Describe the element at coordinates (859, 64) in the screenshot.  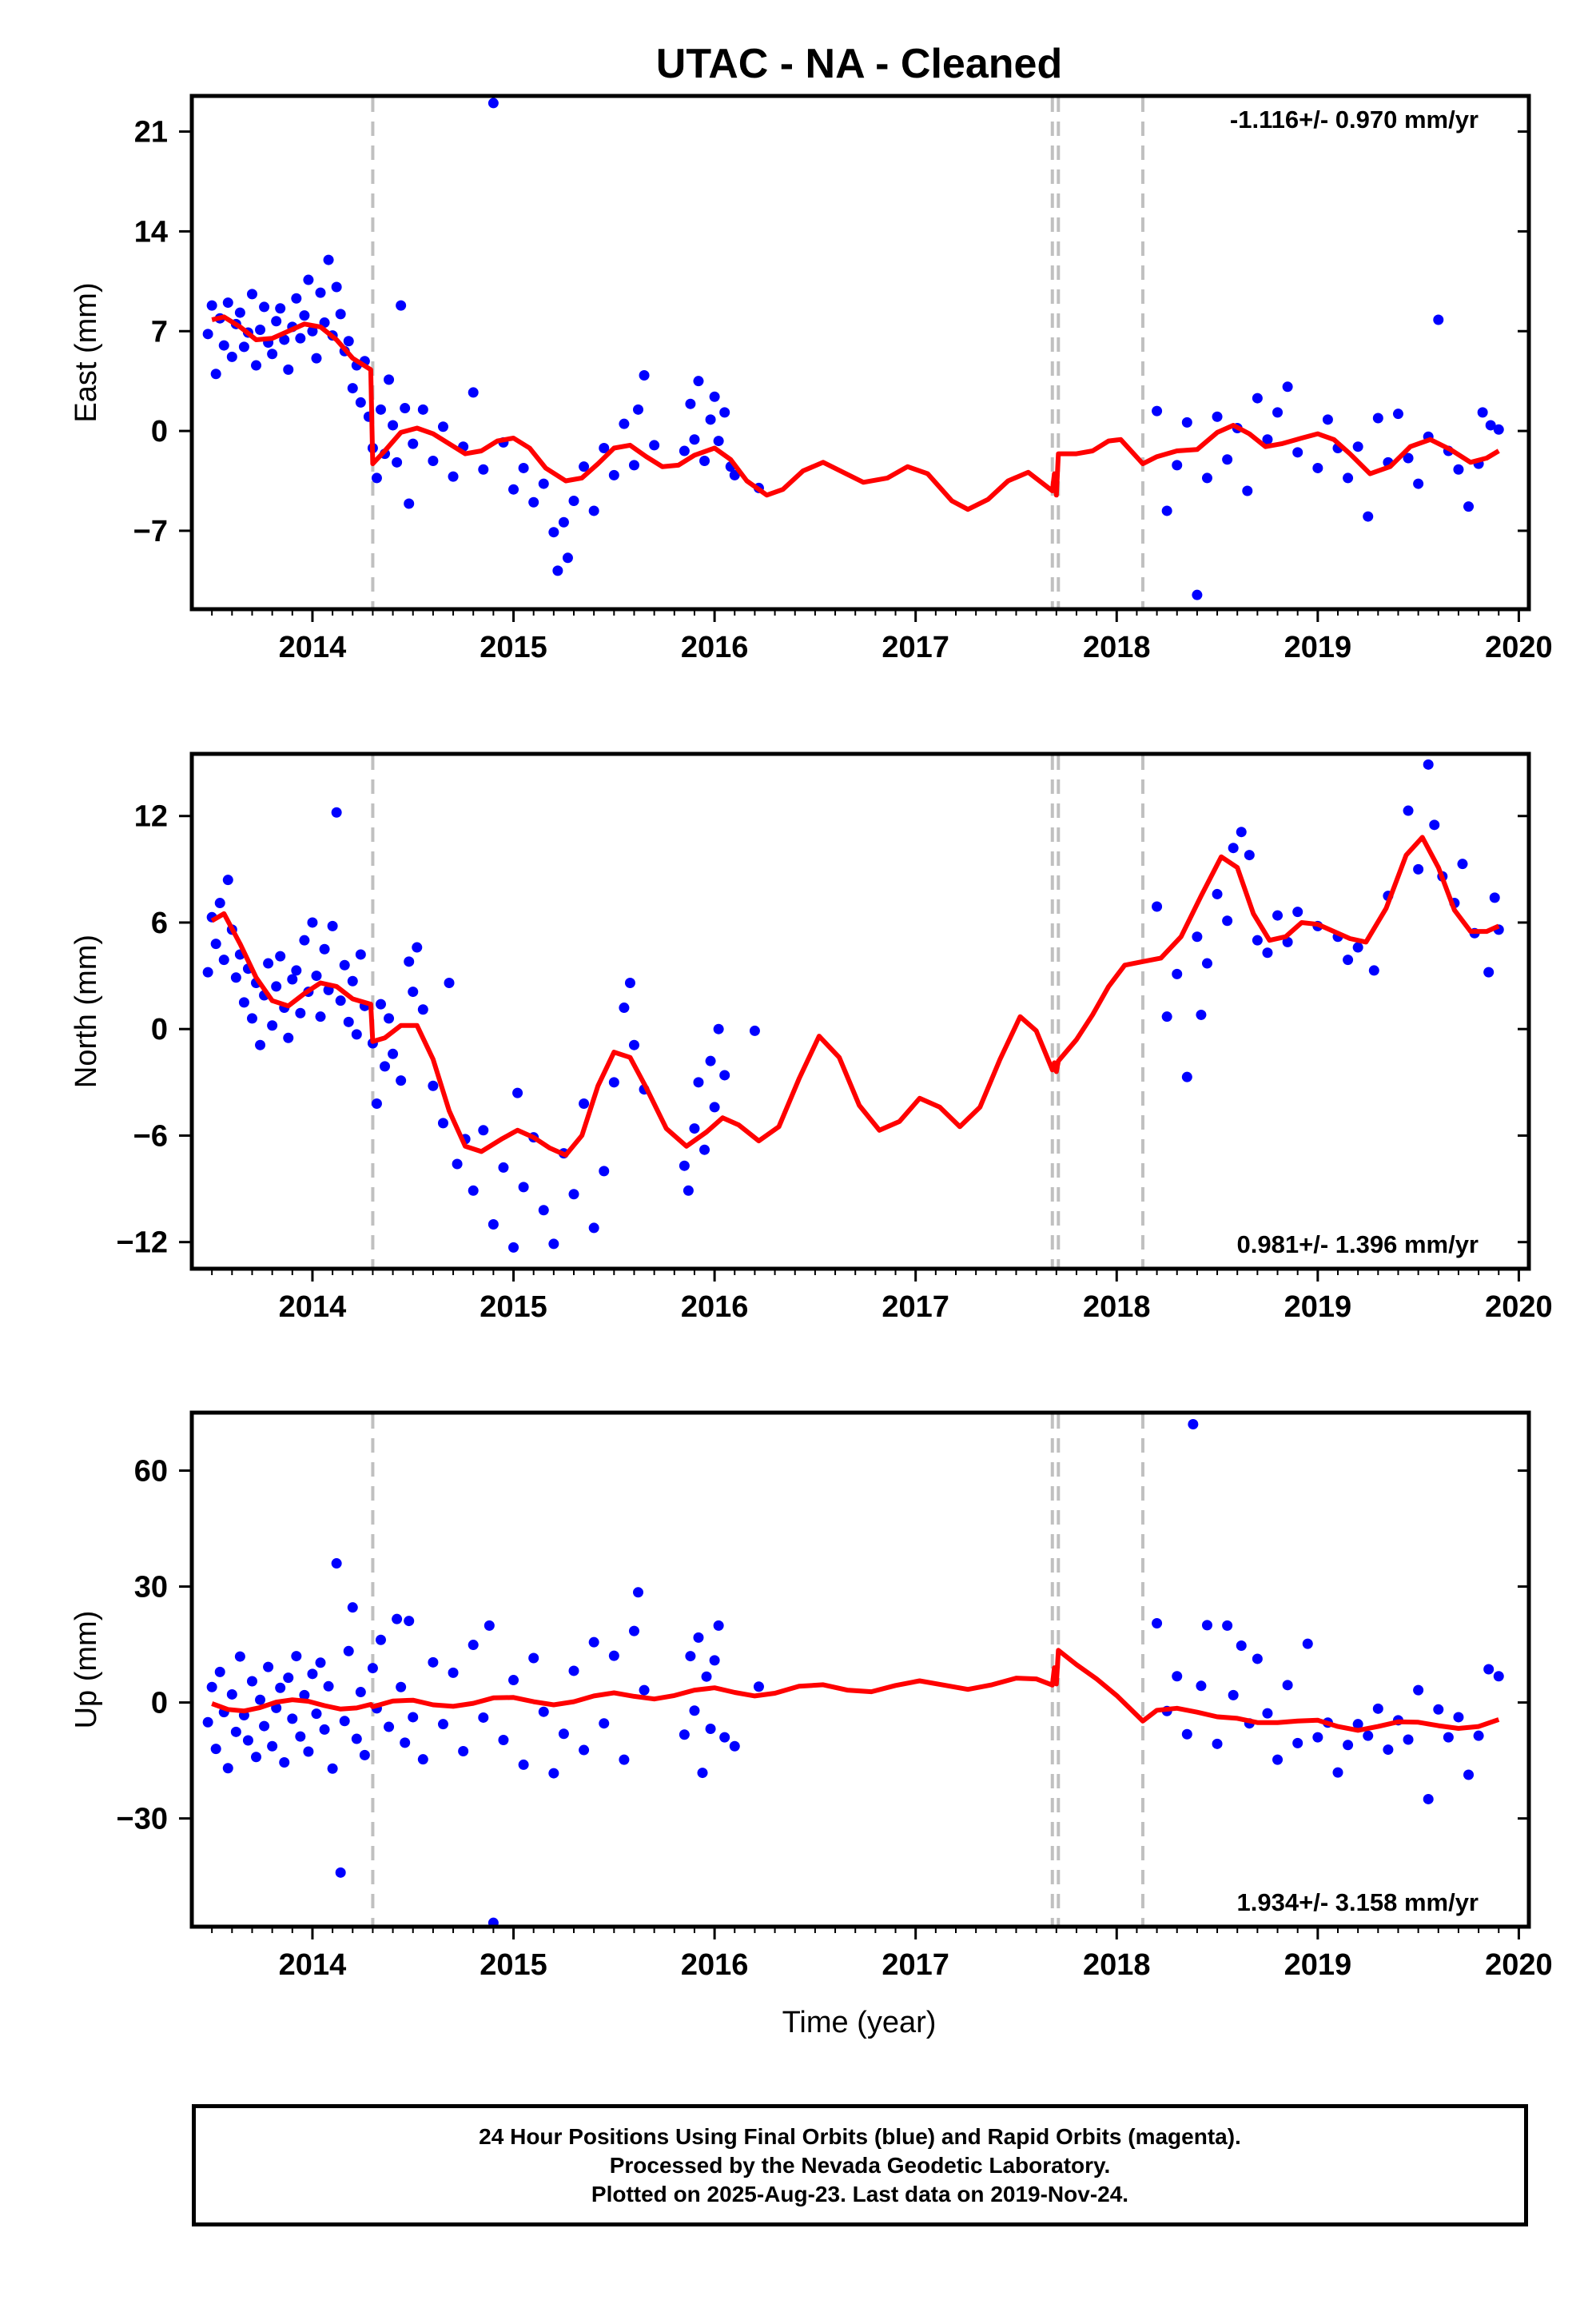
I see `chart-title: UTAC - NA - Cleaned` at that location.